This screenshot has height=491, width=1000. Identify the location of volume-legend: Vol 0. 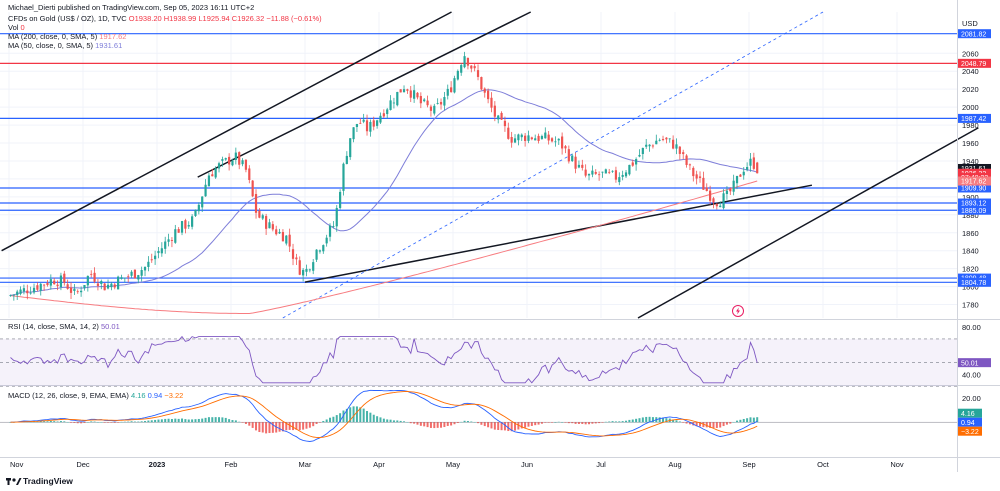
(16, 27).